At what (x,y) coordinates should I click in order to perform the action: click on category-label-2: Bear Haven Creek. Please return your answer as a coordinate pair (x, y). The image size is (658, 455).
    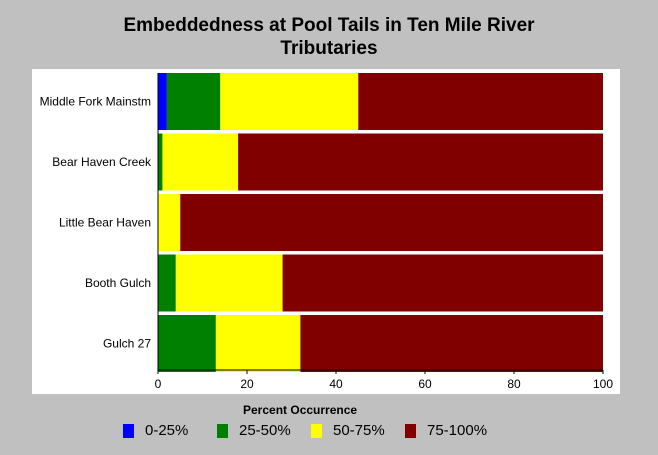
    Looking at the image, I should click on (102, 162).